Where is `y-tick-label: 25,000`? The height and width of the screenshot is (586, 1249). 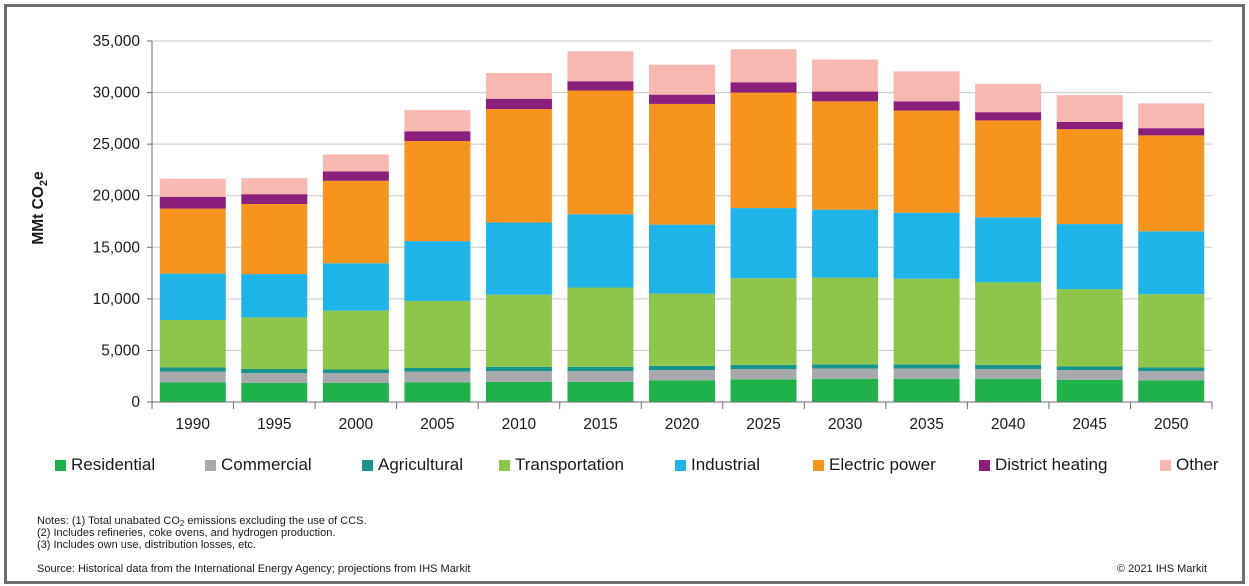 y-tick-label: 25,000 is located at coordinates (117, 144).